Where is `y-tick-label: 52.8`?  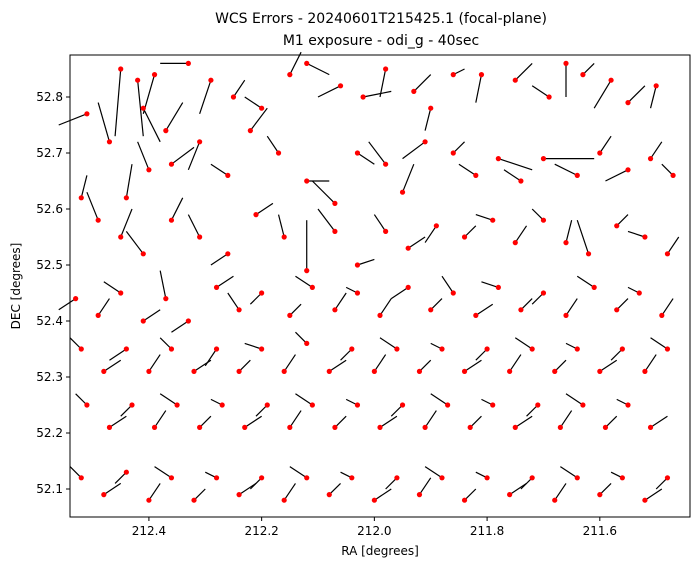 y-tick-label: 52.8 is located at coordinates (49, 97).